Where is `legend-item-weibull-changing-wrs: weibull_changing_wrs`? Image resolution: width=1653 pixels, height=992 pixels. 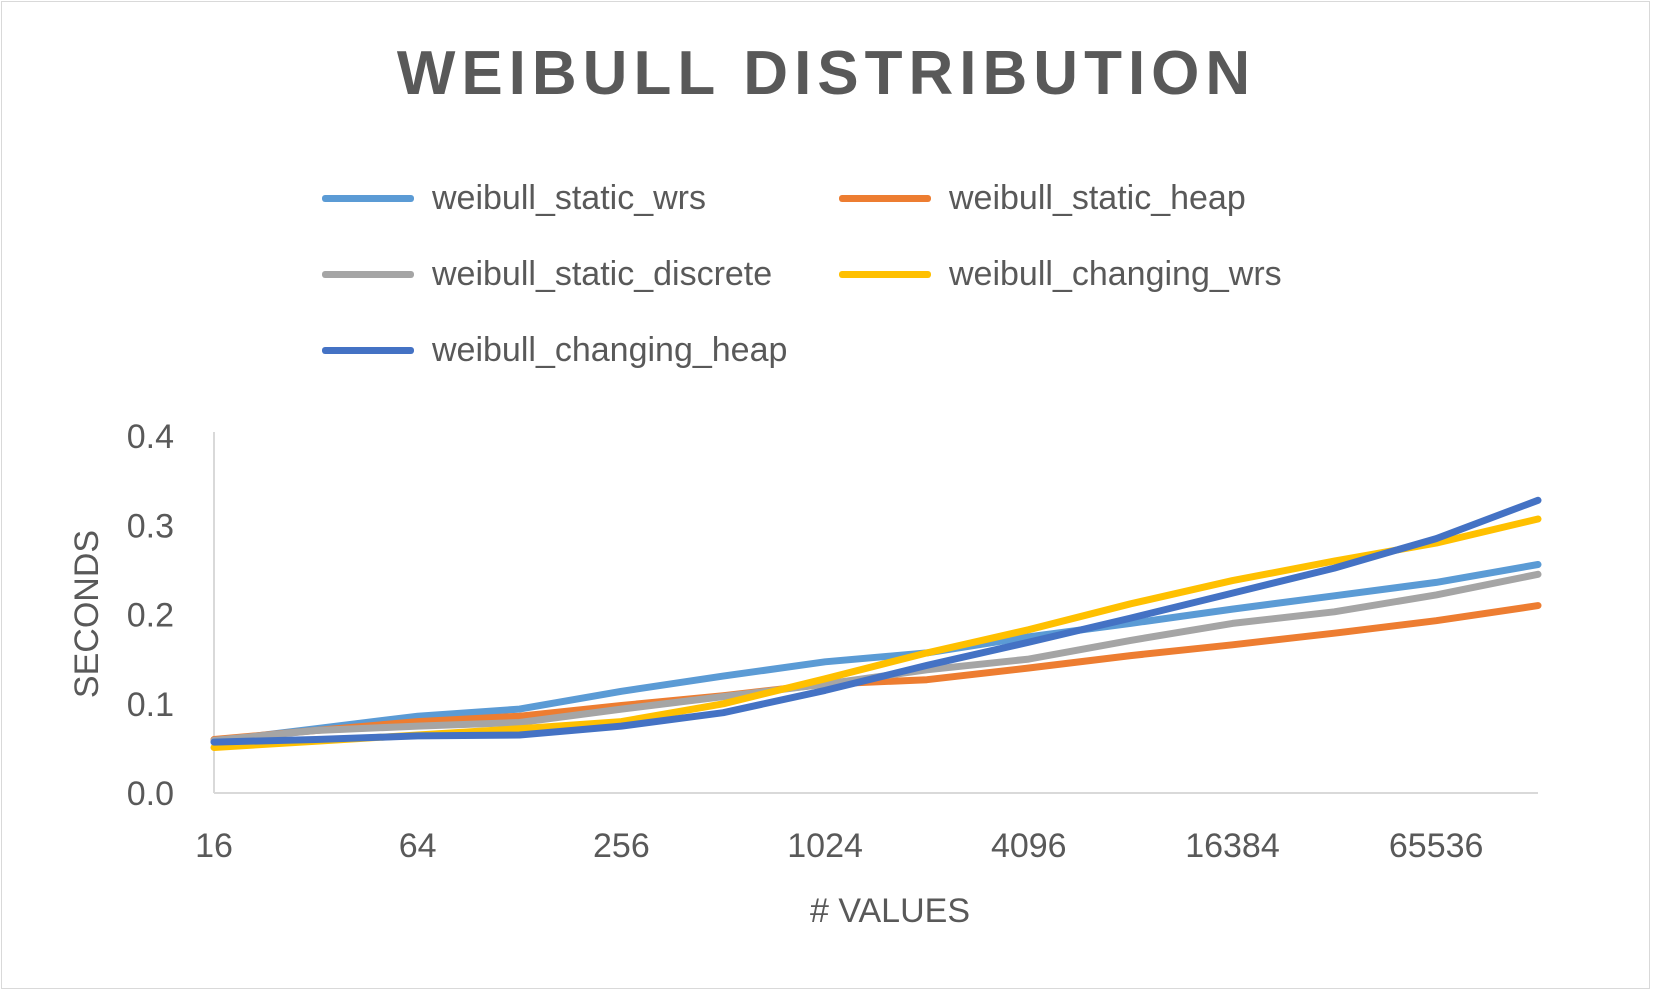 legend-item-weibull-changing-wrs: weibull_changing_wrs is located at coordinates (1060, 274).